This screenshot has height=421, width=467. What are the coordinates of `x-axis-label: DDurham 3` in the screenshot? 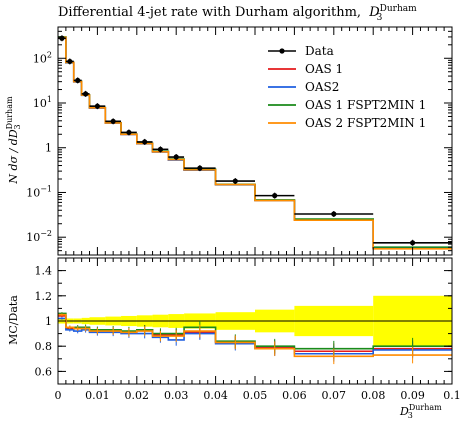 It's located at (420, 411).